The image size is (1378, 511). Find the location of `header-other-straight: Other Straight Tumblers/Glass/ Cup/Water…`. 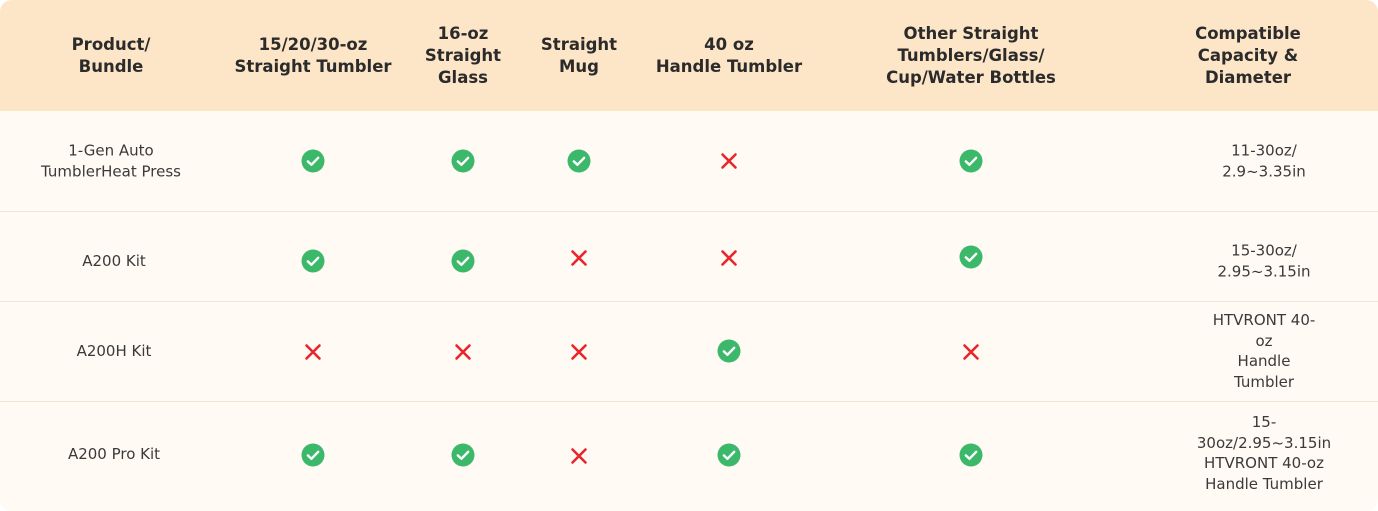

header-other-straight: Other Straight Tumblers/Glass/ Cup/Water… is located at coordinates (971, 55).